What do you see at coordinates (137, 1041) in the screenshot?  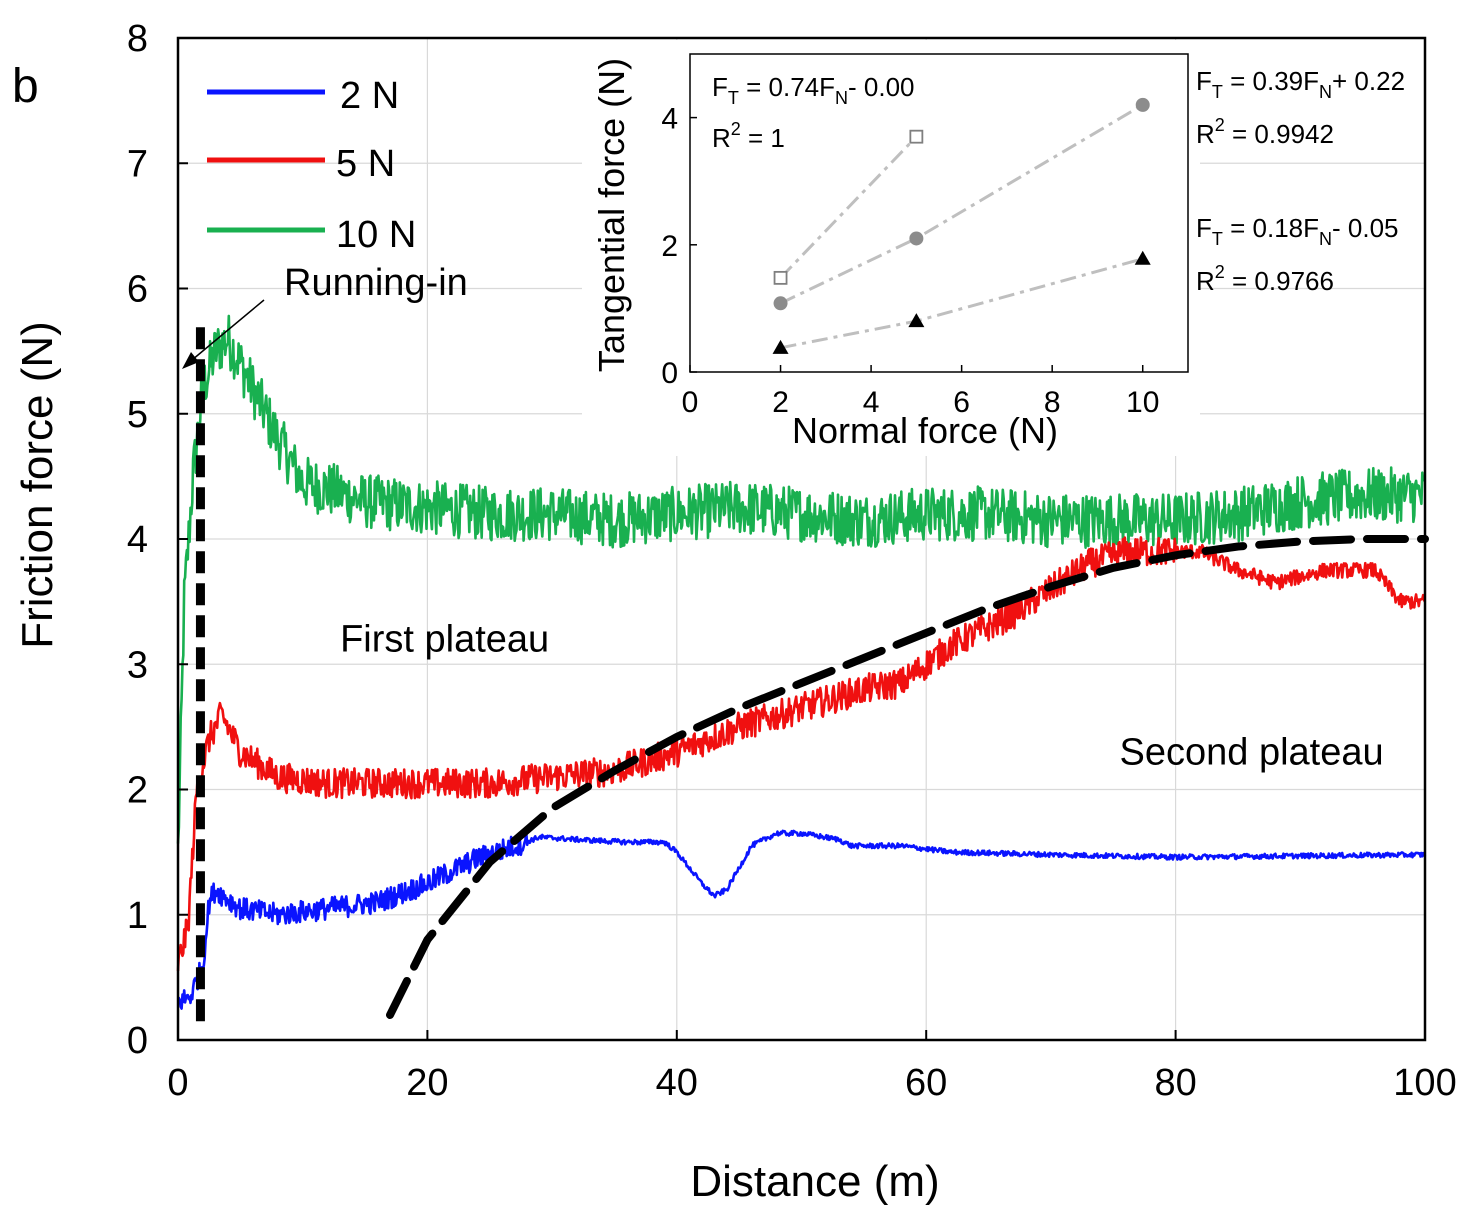 I see `y-tick-label: 0` at bounding box center [137, 1041].